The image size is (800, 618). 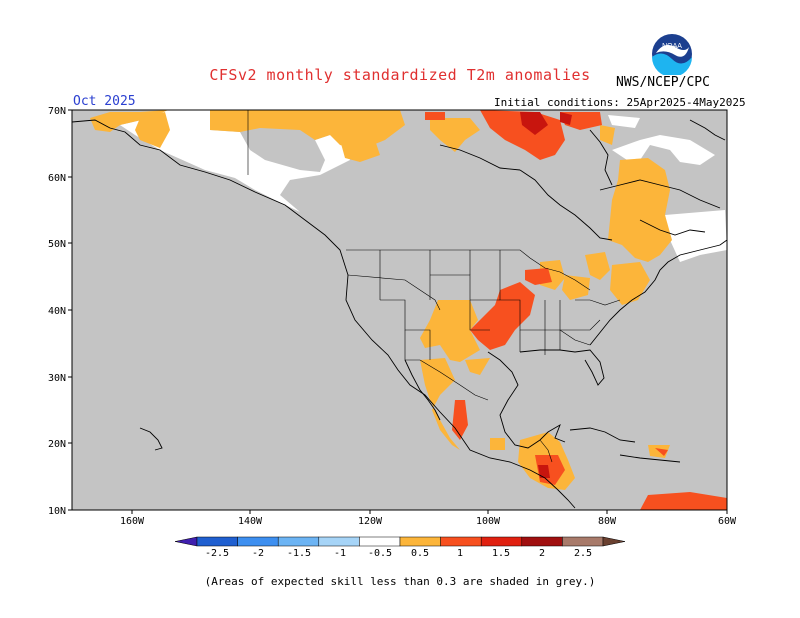 I want to click on lat-label: 10N, so click(x=57, y=511).